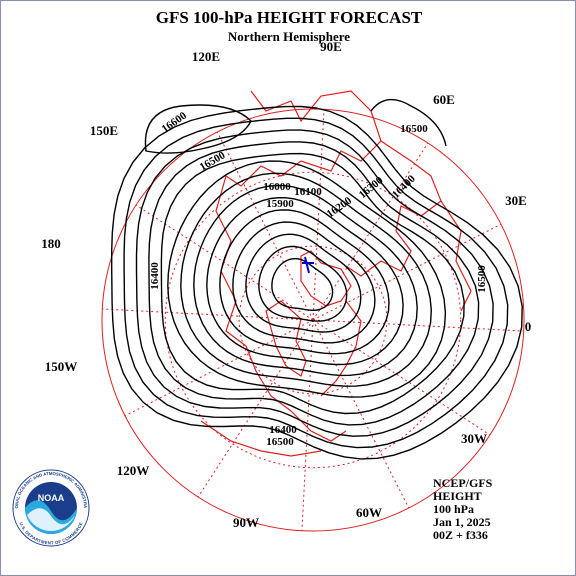 This screenshot has height=576, width=576. Describe the element at coordinates (206, 56) in the screenshot. I see `lon-label: 120E` at that location.